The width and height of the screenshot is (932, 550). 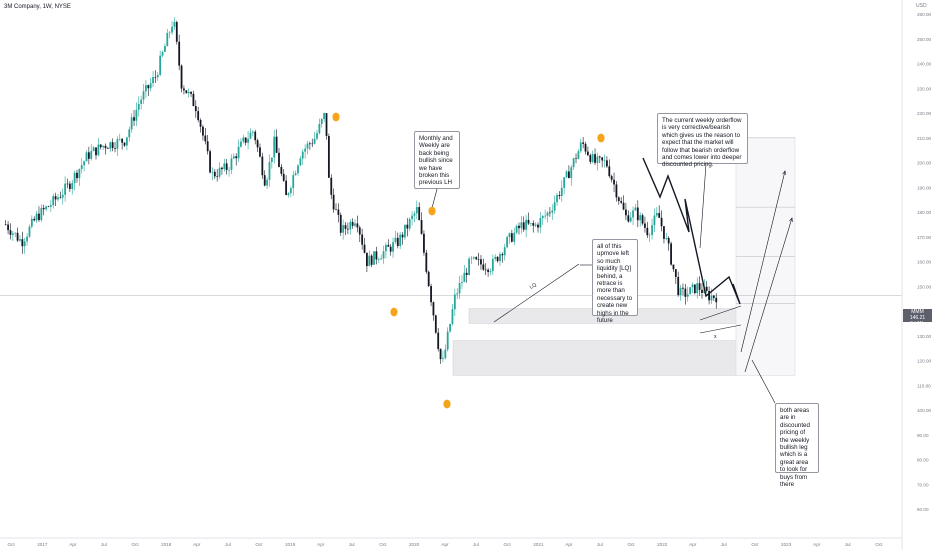 I want to click on target-arrow-upper, so click(x=763, y=261).